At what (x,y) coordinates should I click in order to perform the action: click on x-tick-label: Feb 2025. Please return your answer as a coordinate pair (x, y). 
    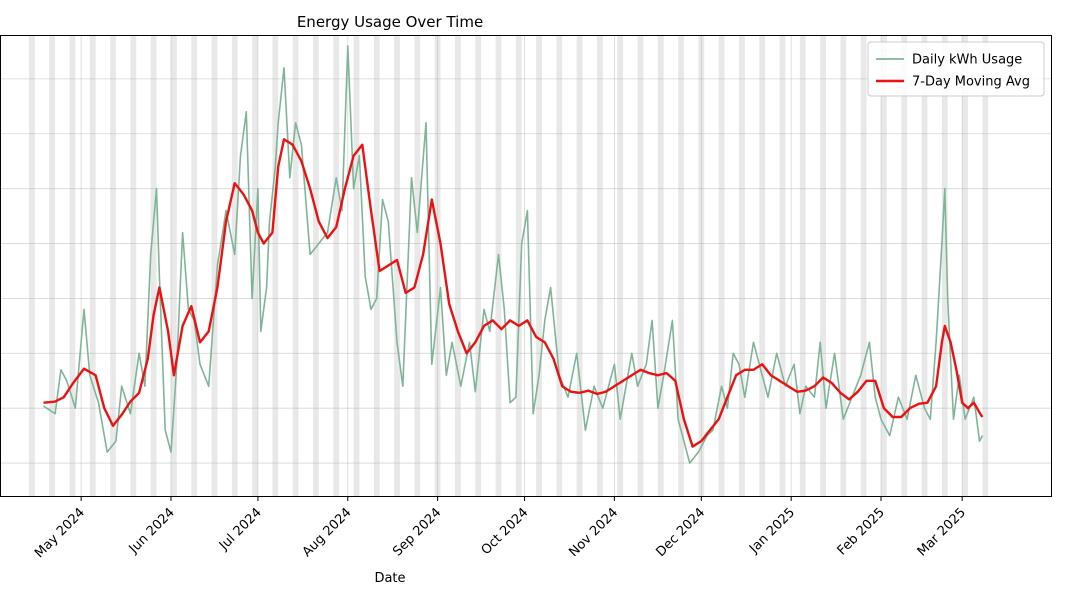
    Looking at the image, I should click on (861, 531).